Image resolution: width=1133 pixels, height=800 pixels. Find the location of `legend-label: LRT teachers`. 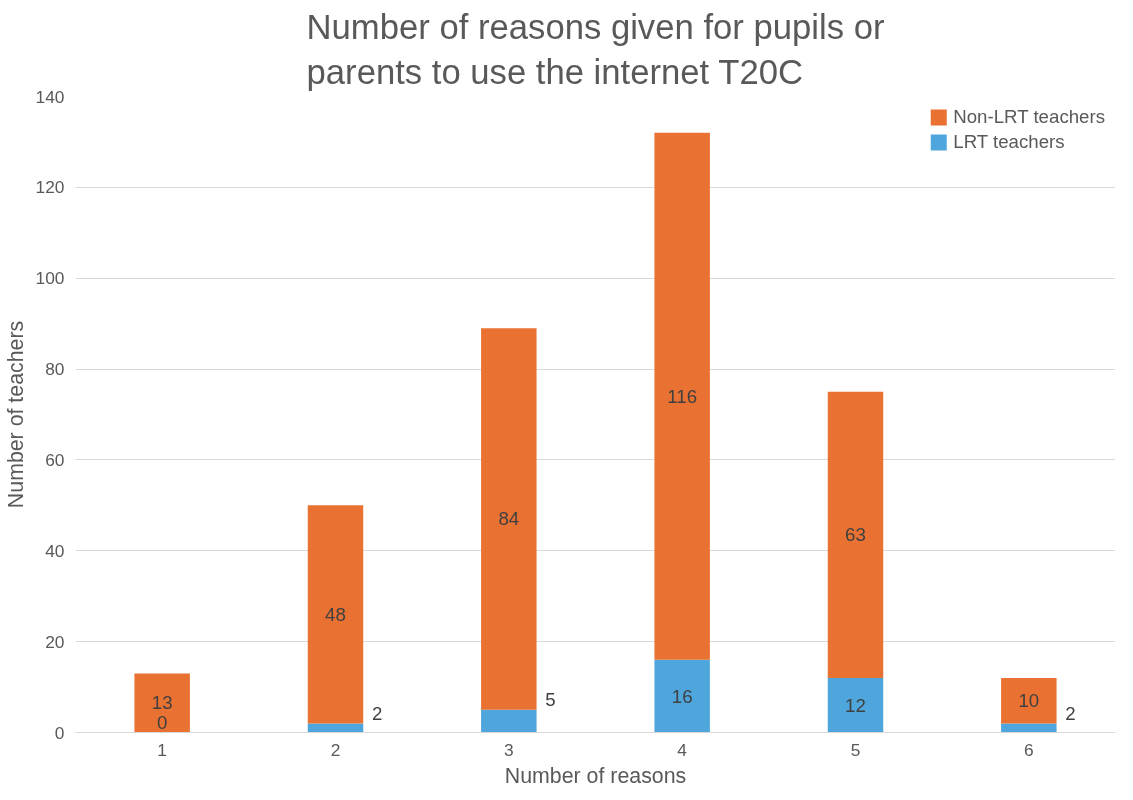

legend-label: LRT teachers is located at coordinates (1009, 142).